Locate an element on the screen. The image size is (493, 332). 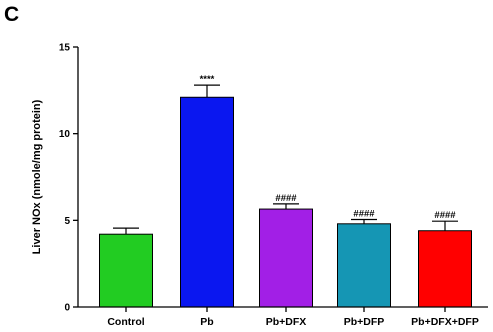
bar-pb-dfx-dfp is located at coordinates (445, 269).